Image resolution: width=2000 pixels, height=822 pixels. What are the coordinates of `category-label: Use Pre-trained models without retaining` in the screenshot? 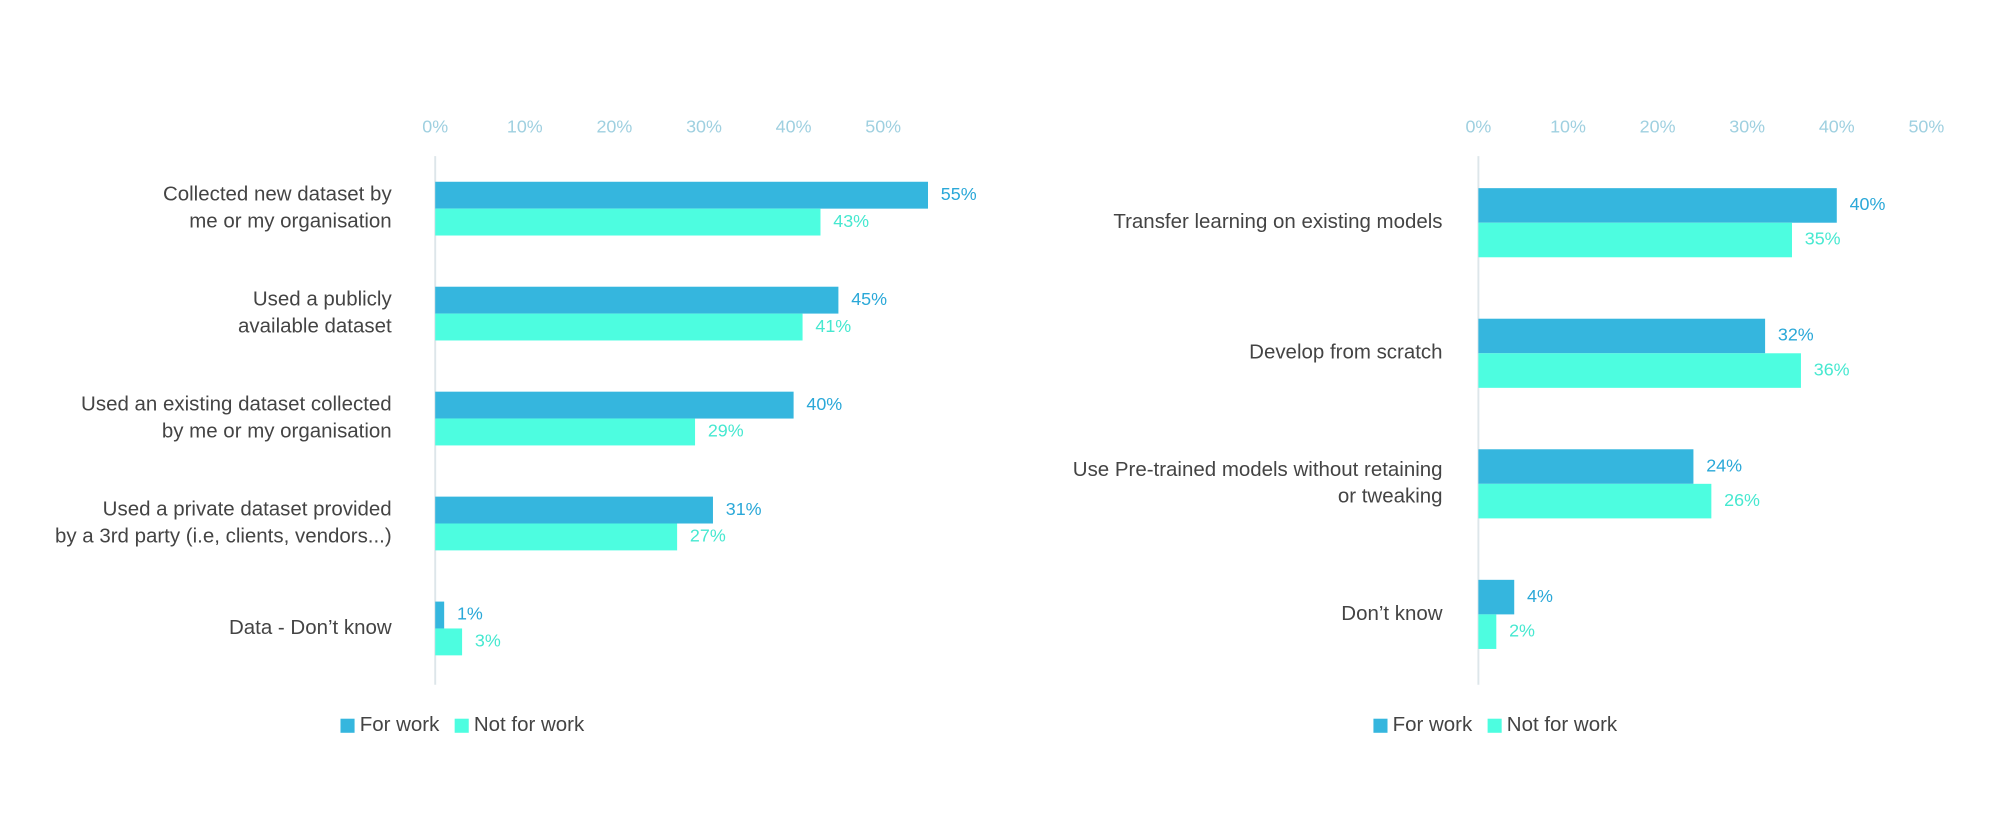 It's located at (1258, 469).